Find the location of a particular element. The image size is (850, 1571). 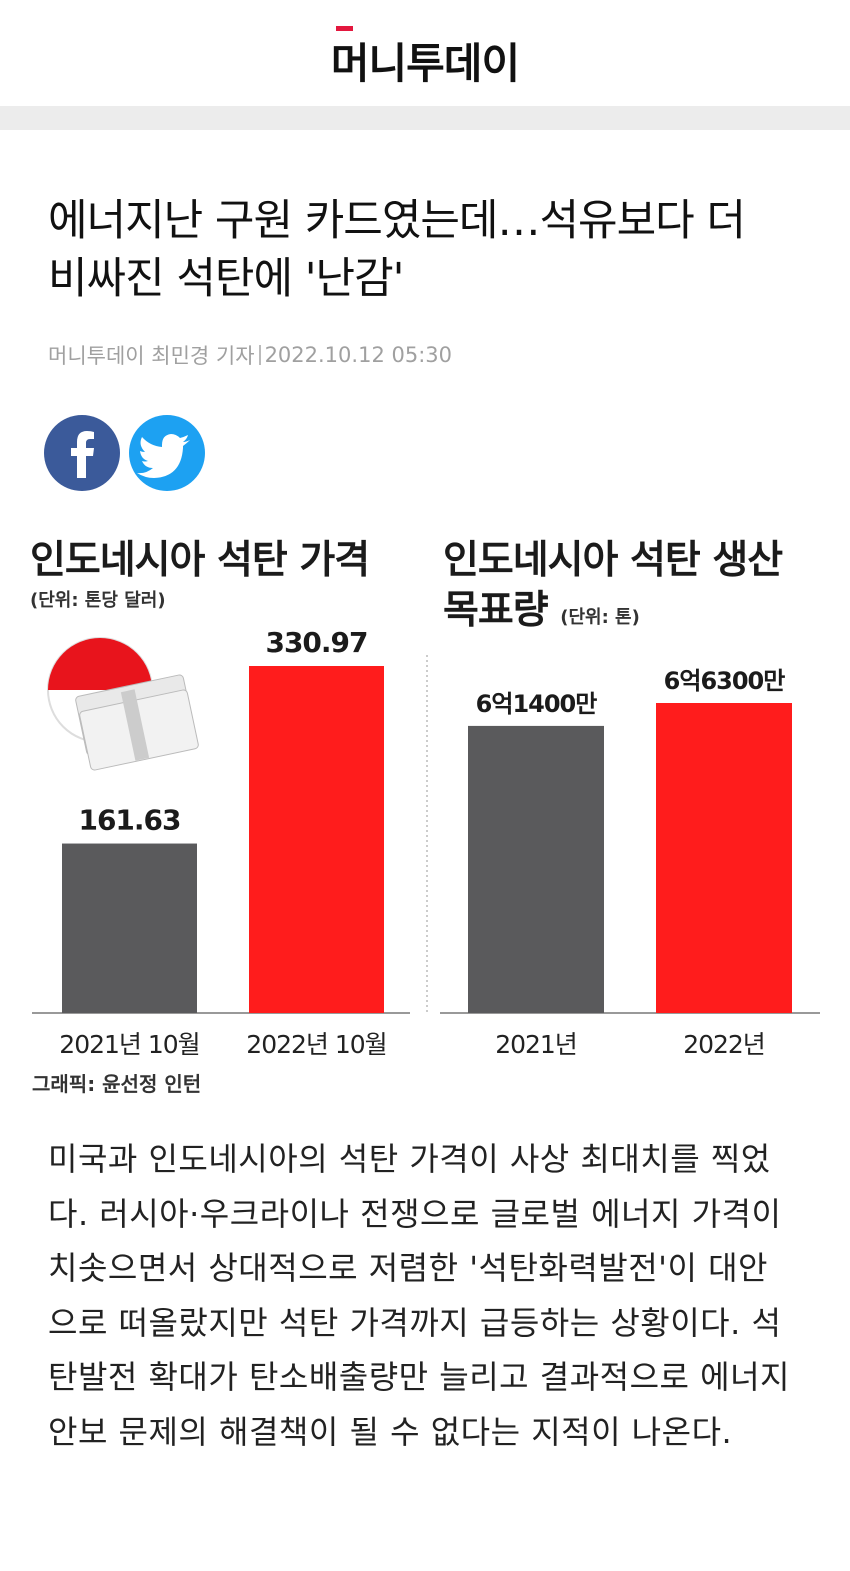

chart-title: 인도네시아 석탄 생산 목표량 is located at coordinates (613, 585).